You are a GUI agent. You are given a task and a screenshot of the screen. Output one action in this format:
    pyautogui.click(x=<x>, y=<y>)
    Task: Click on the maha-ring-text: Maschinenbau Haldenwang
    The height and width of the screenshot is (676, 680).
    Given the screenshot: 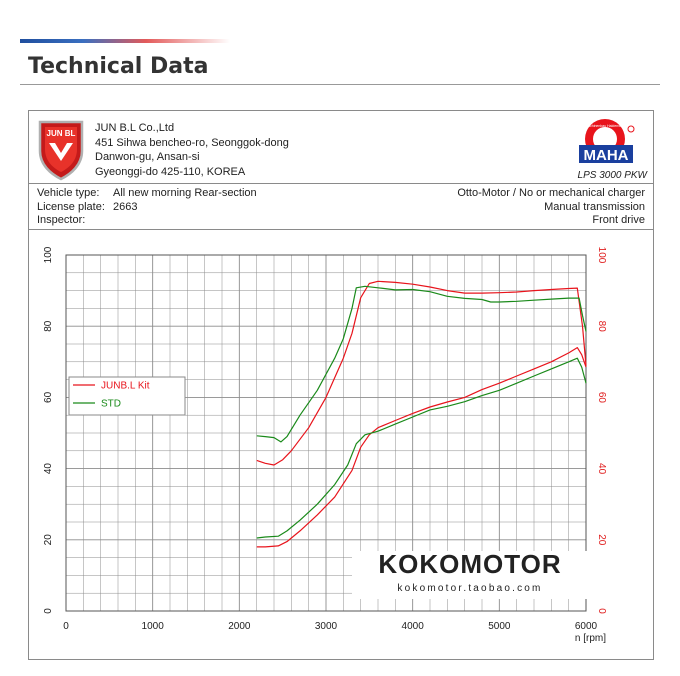 What is the action you would take?
    pyautogui.click(x=604, y=126)
    